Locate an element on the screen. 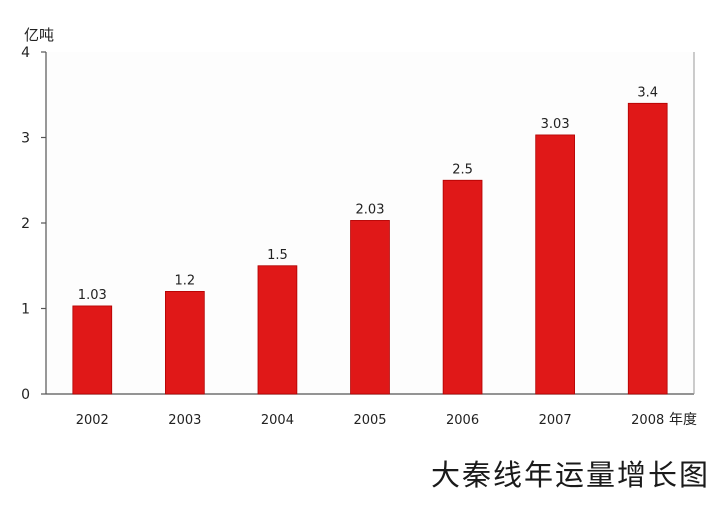 This screenshot has height=510, width=728. bar-2003 is located at coordinates (185, 342).